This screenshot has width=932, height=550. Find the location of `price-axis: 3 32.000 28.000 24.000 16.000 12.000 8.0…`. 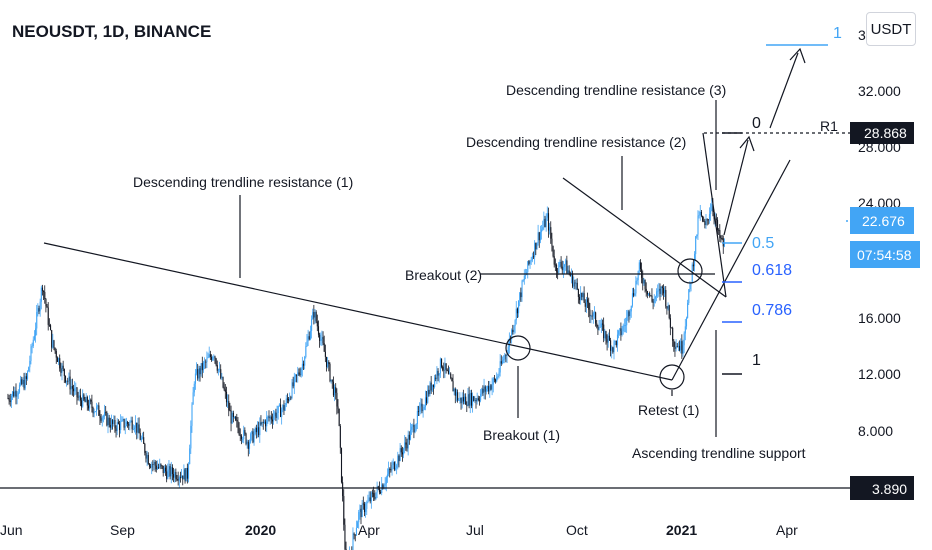

price-axis: 3 32.000 28.000 24.000 16.000 12.000 8.0… is located at coordinates (883, 263).